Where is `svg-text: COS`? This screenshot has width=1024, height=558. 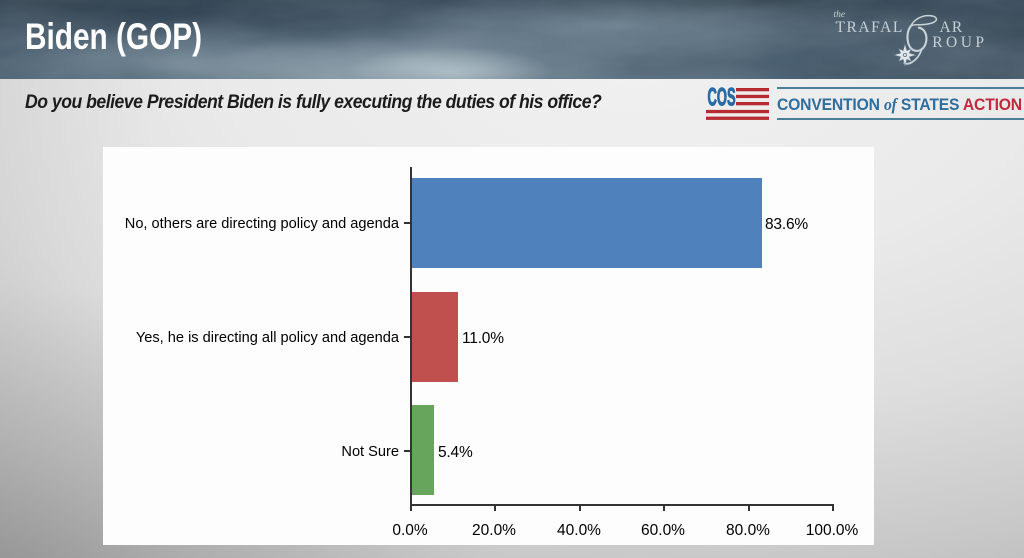
svg-text: COS is located at coordinates (722, 99).